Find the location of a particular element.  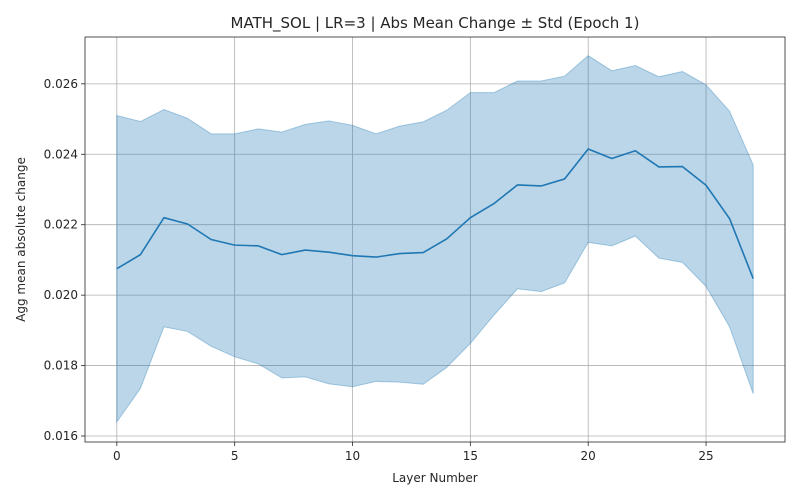

x-tick-label: 25 is located at coordinates (705, 456).